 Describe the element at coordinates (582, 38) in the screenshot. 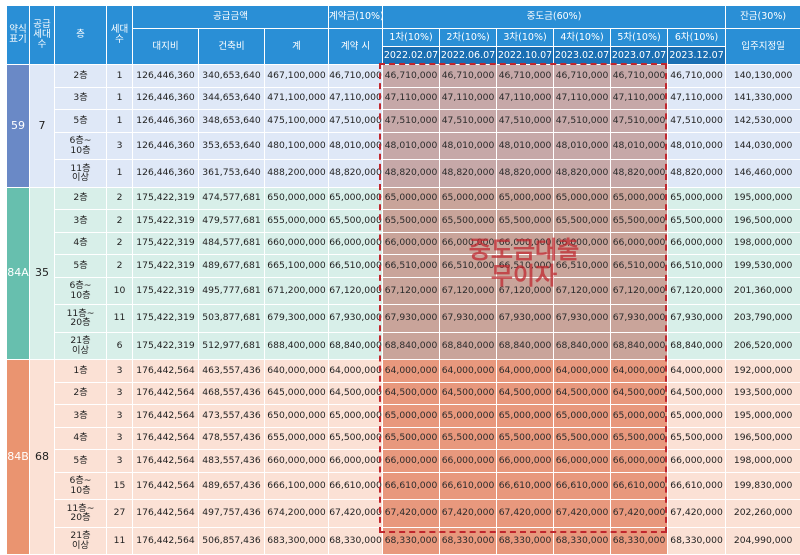

I see `installment-4-header: 4차(10%)` at that location.